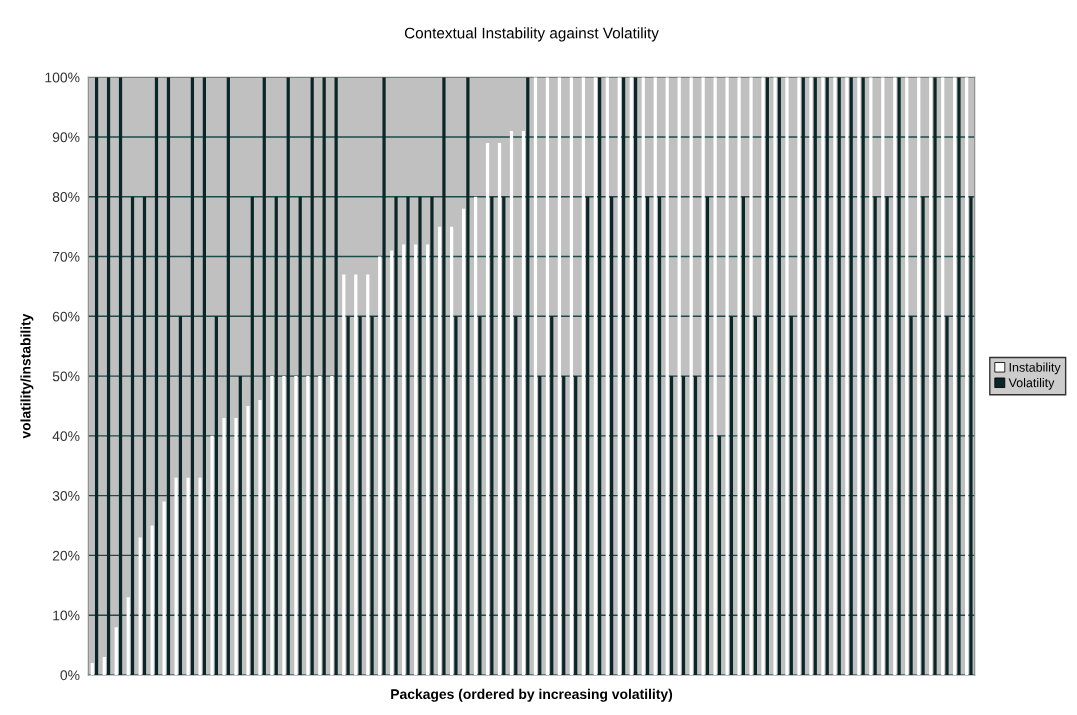 Image resolution: width=1077 pixels, height=715 pixels. I want to click on y-tick-label: 70%, so click(66, 256).